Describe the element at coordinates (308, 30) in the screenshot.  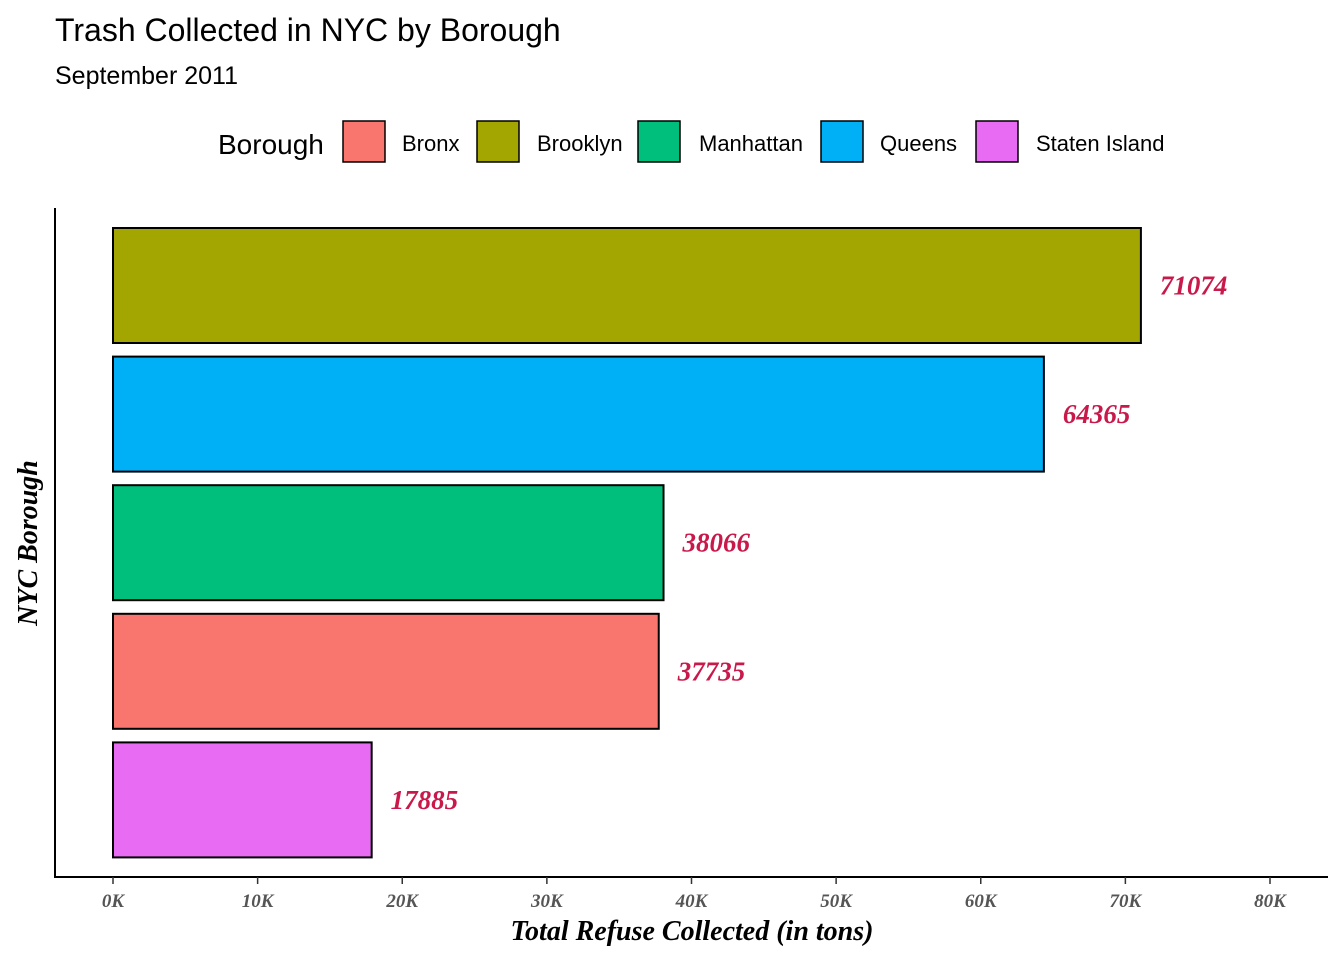
I see `chart-title: Trash Collected in NYC by Borough` at that location.